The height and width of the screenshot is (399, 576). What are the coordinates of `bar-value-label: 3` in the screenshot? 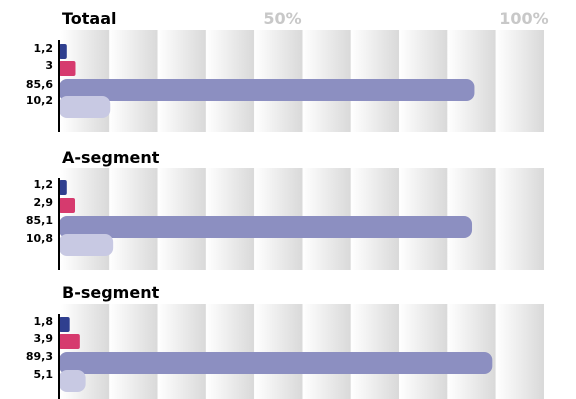 It's located at (49, 65).